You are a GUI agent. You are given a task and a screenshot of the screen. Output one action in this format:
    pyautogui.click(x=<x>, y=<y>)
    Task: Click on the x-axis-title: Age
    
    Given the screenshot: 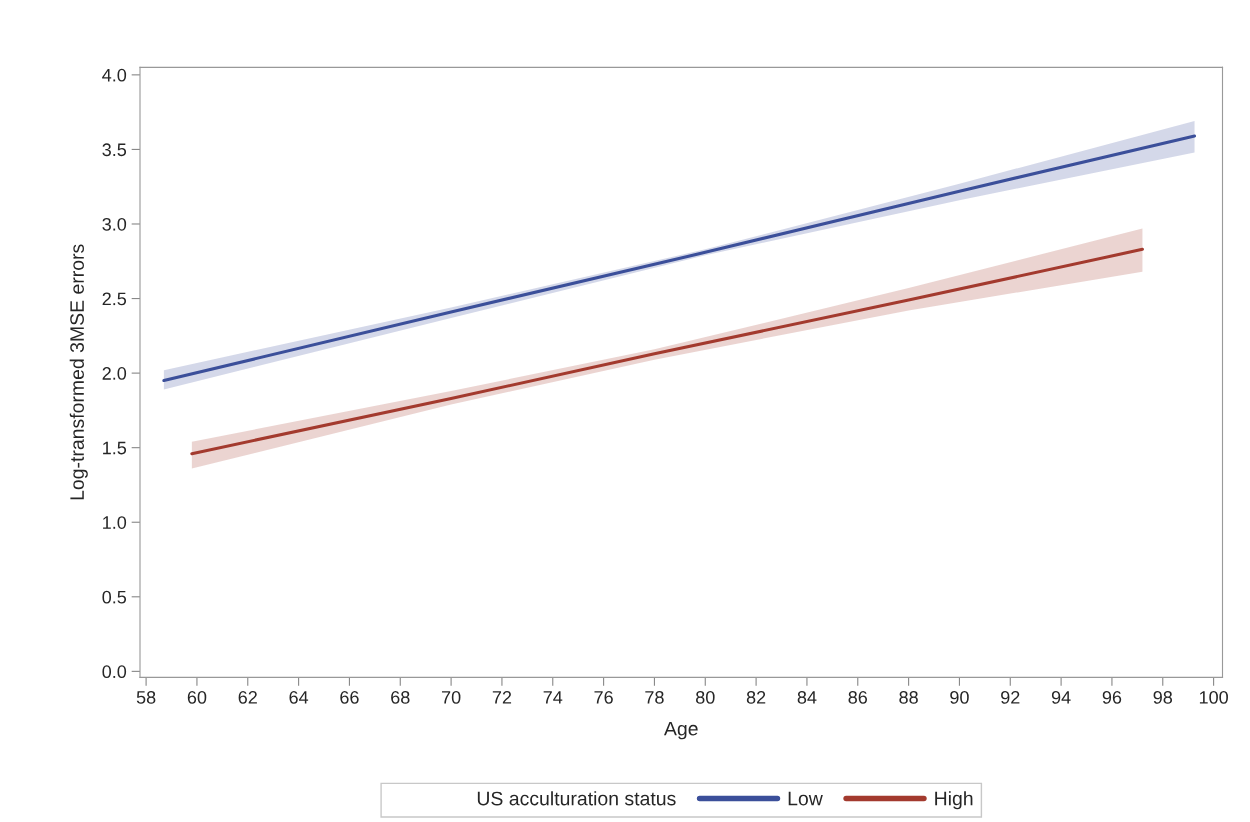 What is the action you would take?
    pyautogui.click(x=680, y=730)
    